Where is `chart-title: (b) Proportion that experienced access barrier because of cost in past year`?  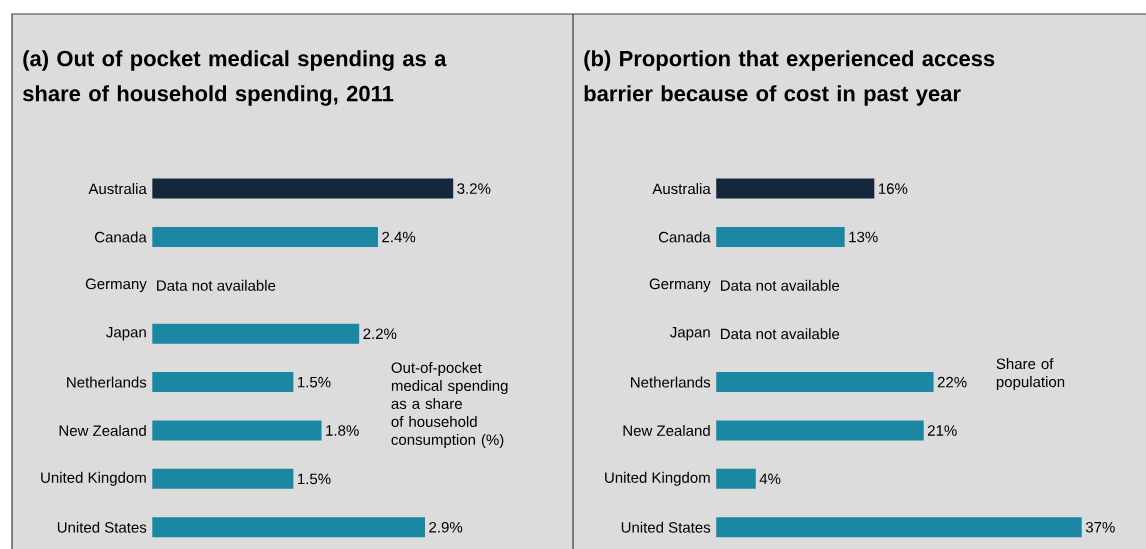
chart-title: (b) Proportion that experienced access barrier because of cost in past year is located at coordinates (789, 78).